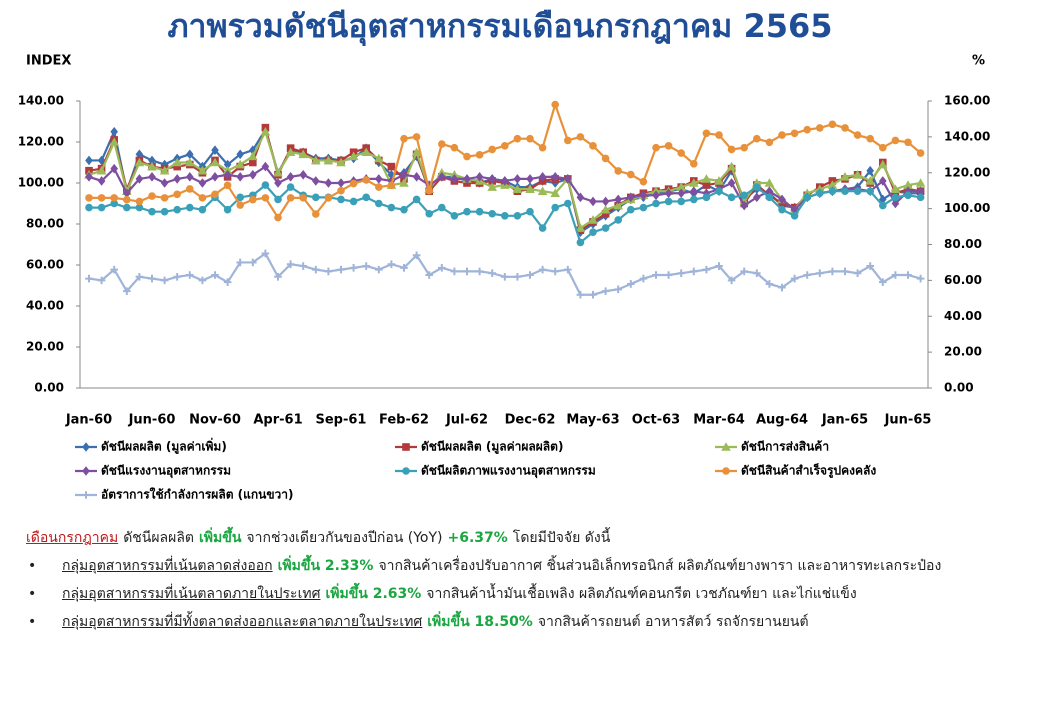  Describe the element at coordinates (785, 447) in the screenshot. I see `legend-label: ดัชนีการส่งสินค้า` at that location.